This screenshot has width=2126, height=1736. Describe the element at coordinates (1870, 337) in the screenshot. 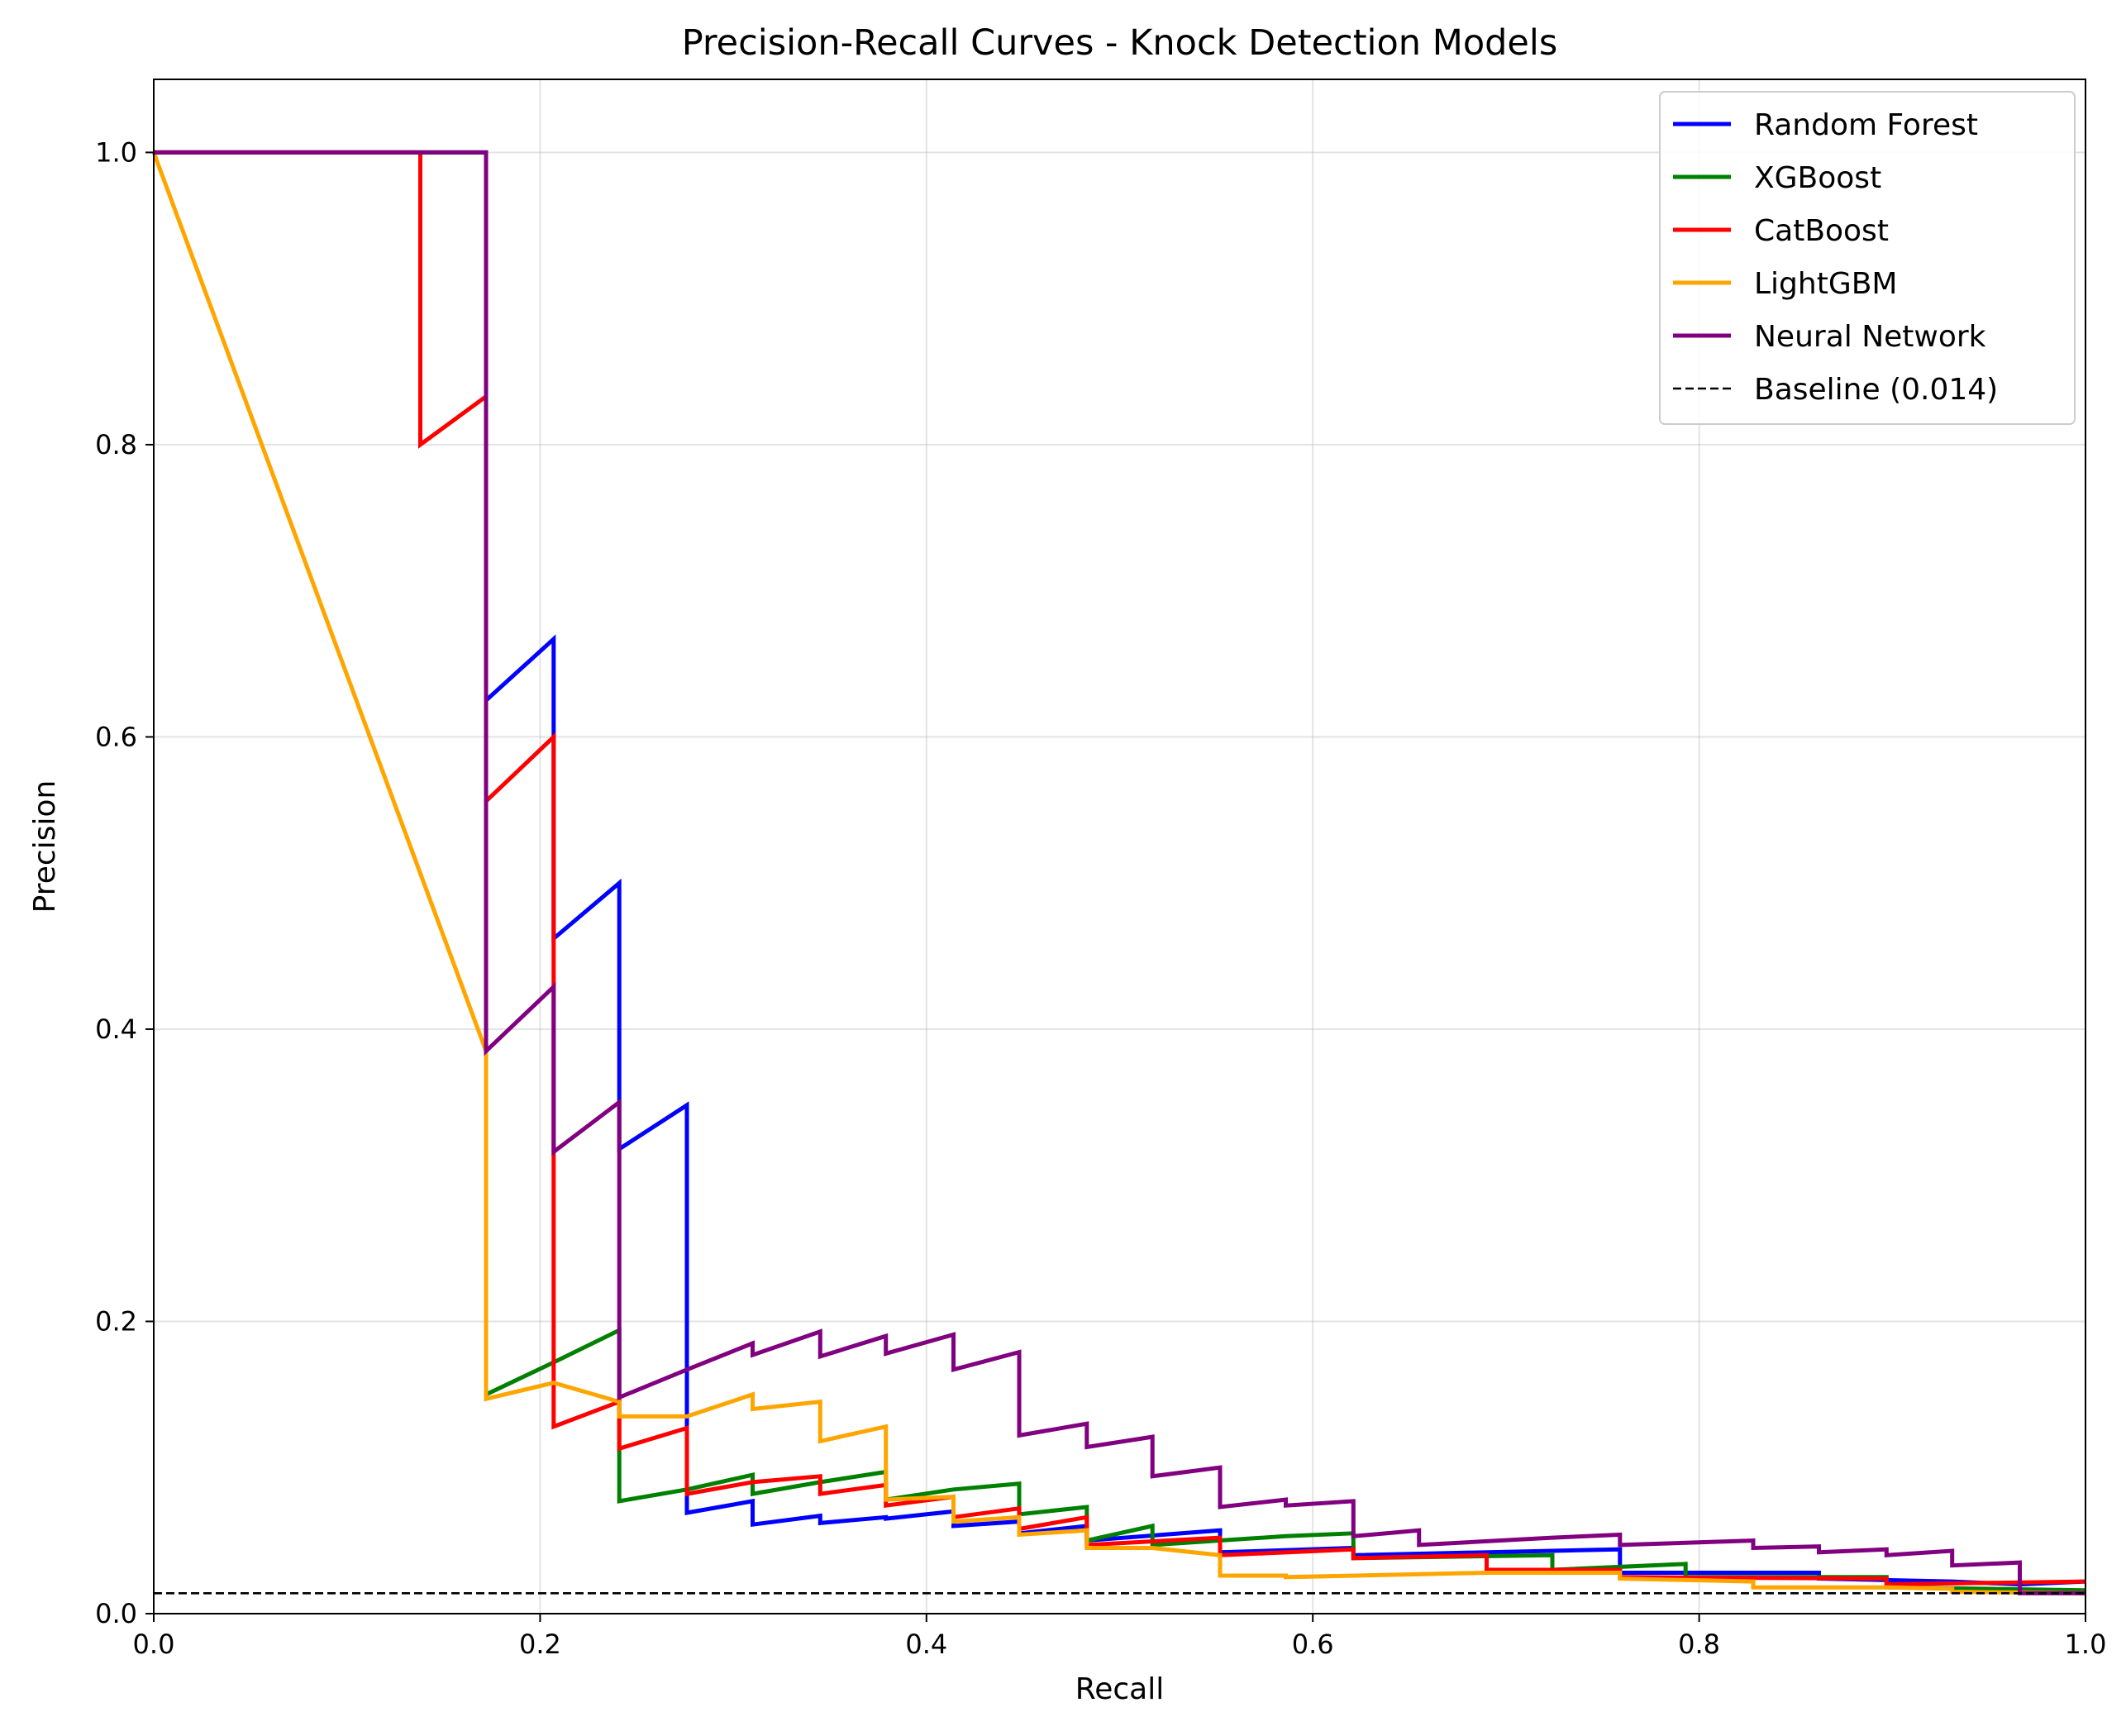

I see `legend-label-neural-network: Neural Network` at that location.